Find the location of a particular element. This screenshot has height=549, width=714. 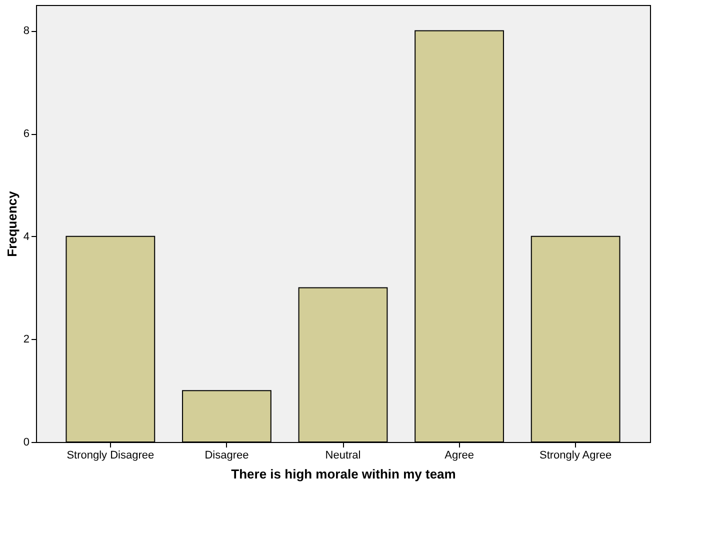

x-axis-title: There is high morale within my team is located at coordinates (343, 474).